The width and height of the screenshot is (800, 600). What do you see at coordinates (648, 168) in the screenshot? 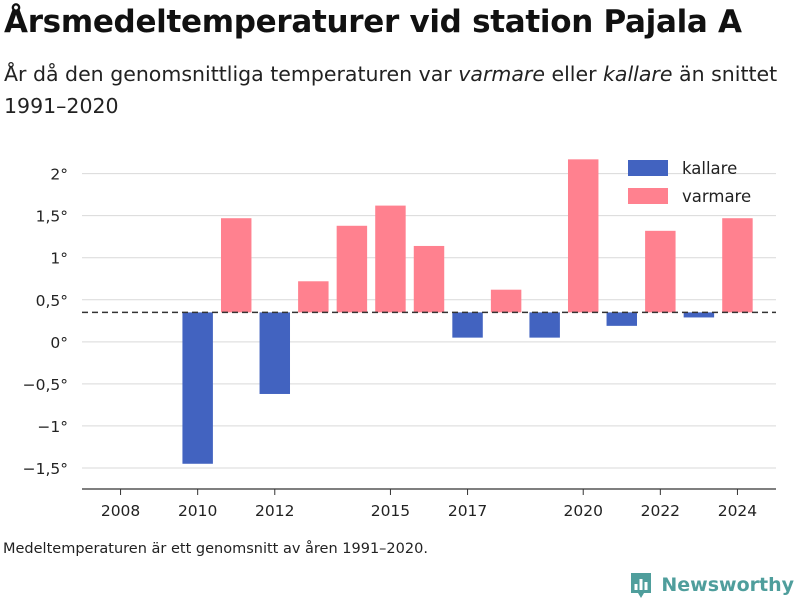
I see `legend-swatch-kallare` at bounding box center [648, 168].